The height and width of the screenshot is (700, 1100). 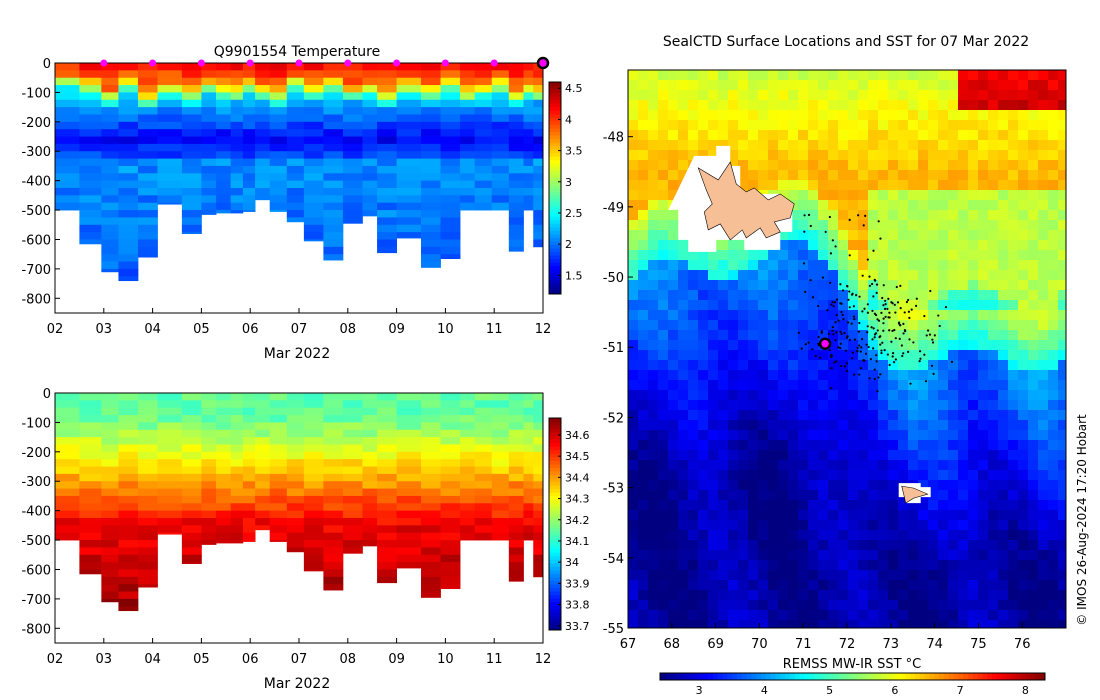 What do you see at coordinates (555, 285) in the screenshot?
I see `temperature-colorbar-color-step` at bounding box center [555, 285].